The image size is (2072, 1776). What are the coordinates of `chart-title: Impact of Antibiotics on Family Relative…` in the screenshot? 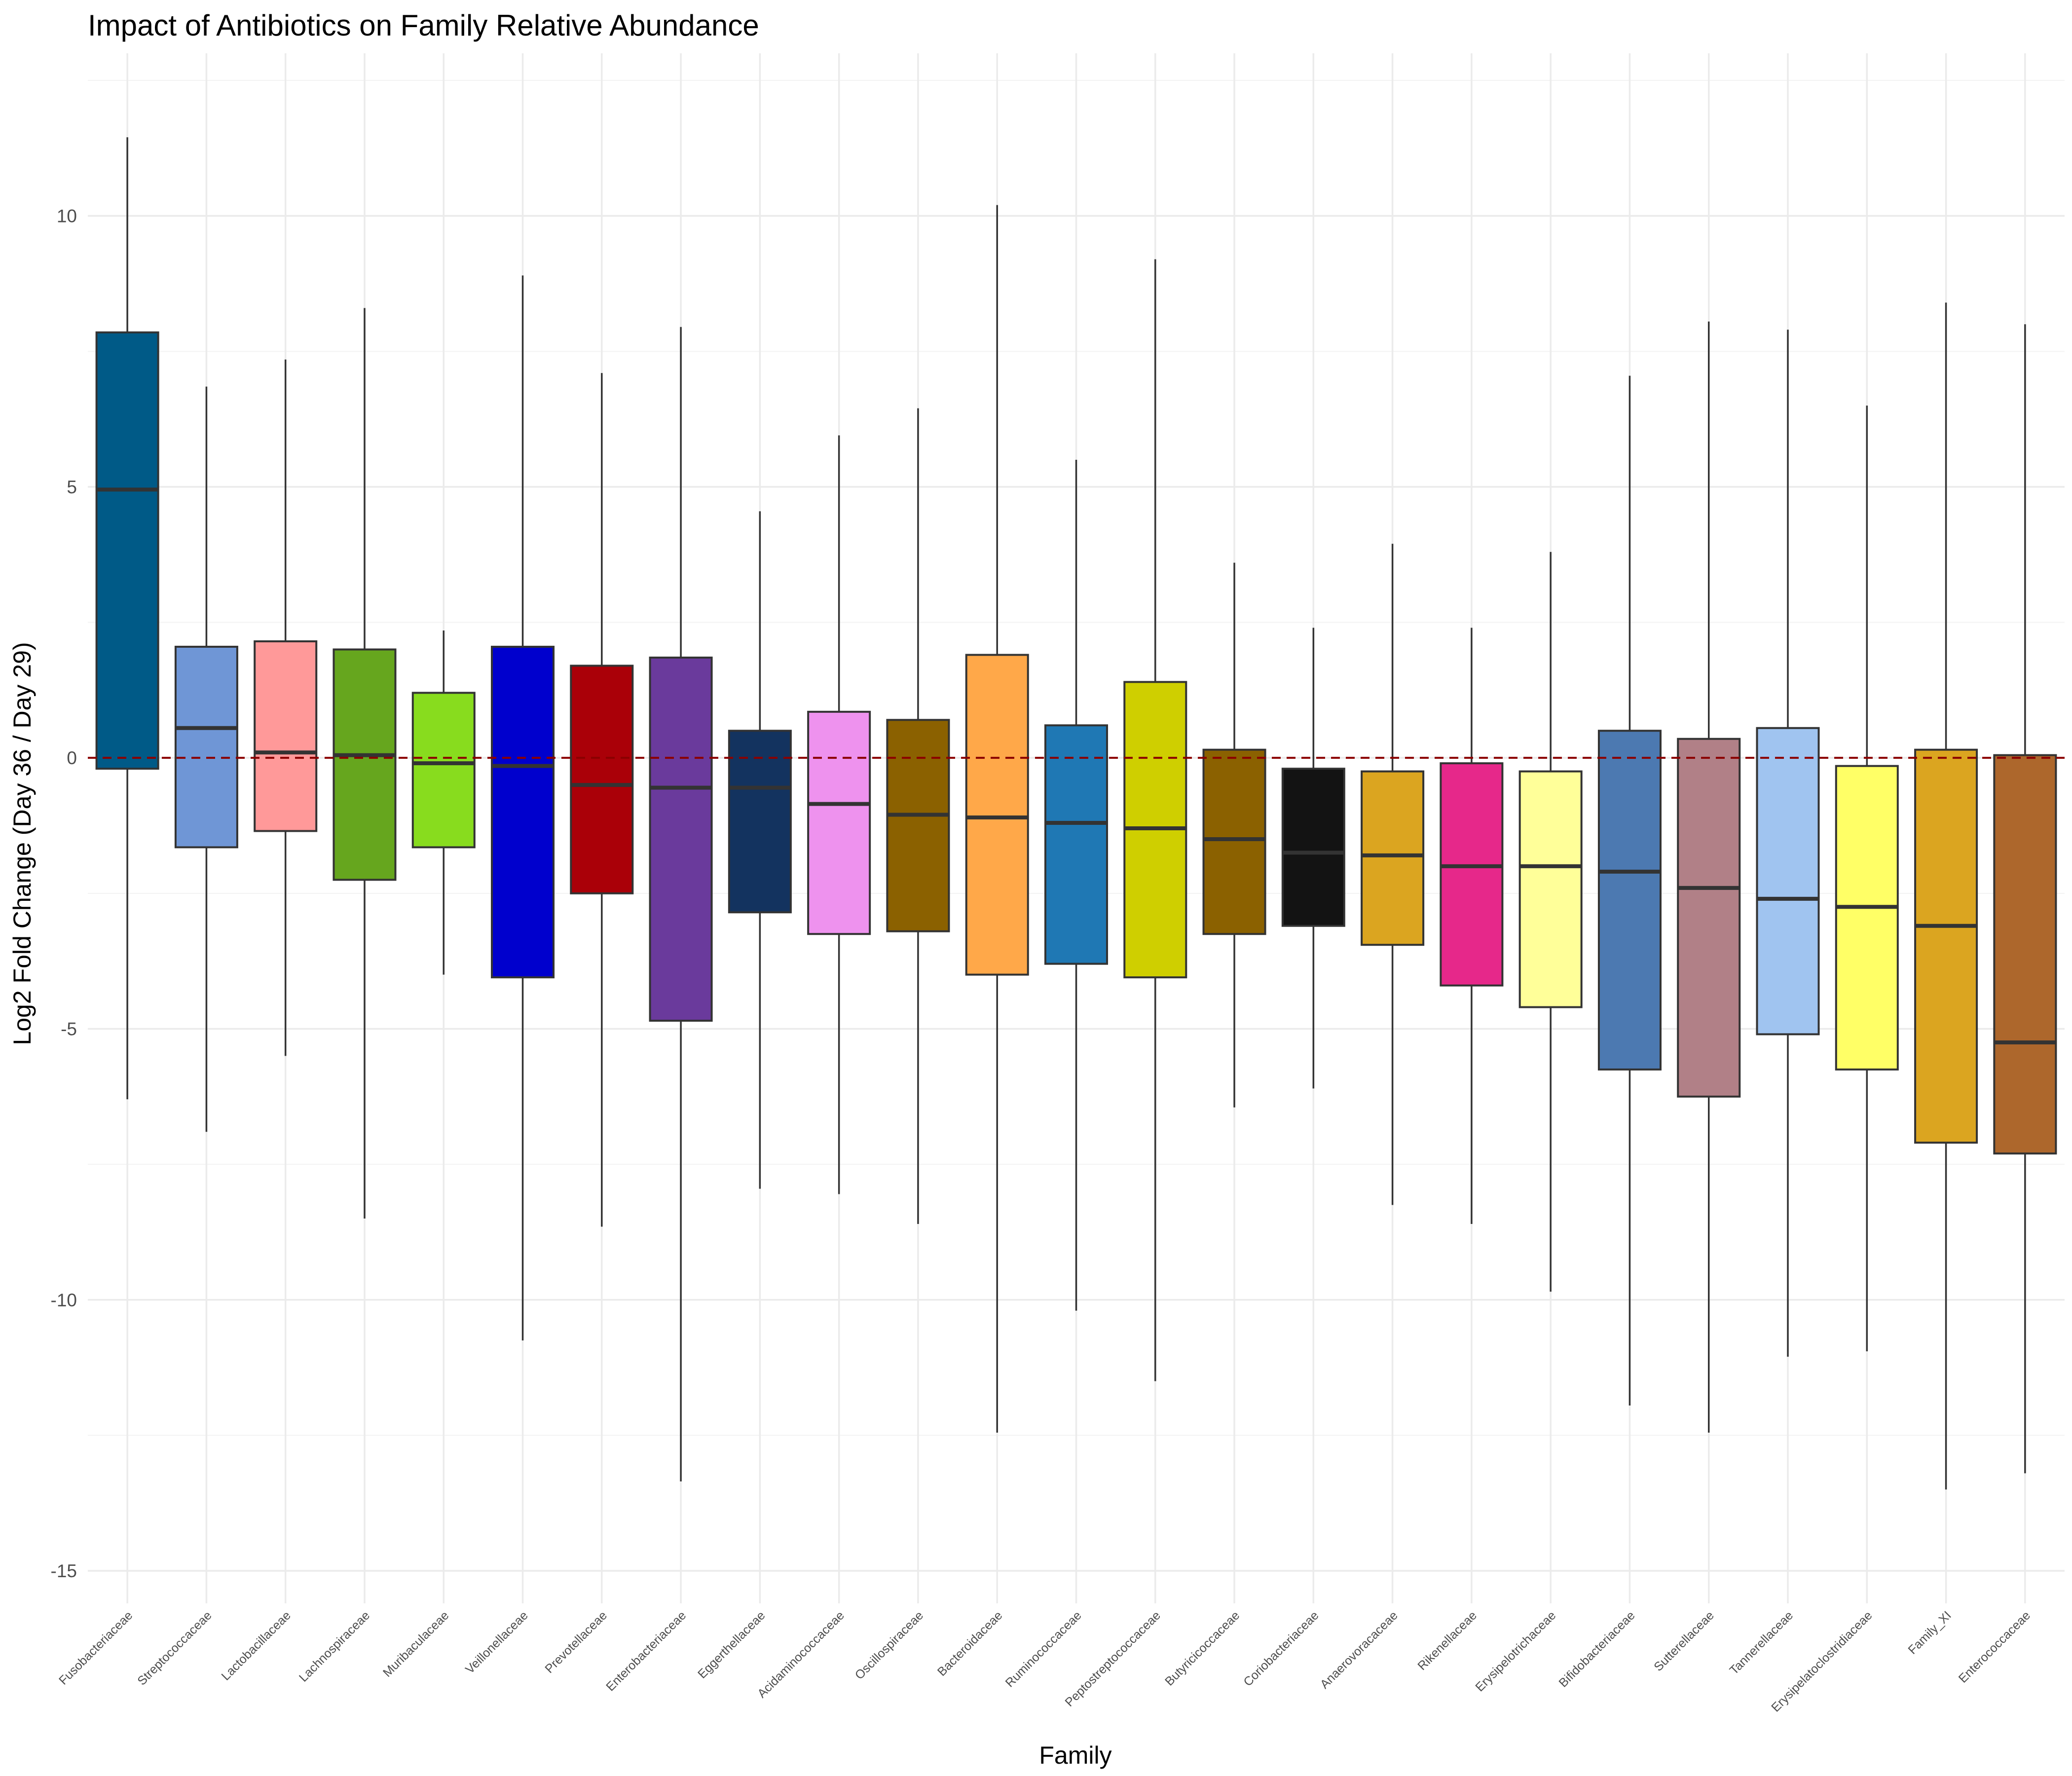 It's located at (424, 26).